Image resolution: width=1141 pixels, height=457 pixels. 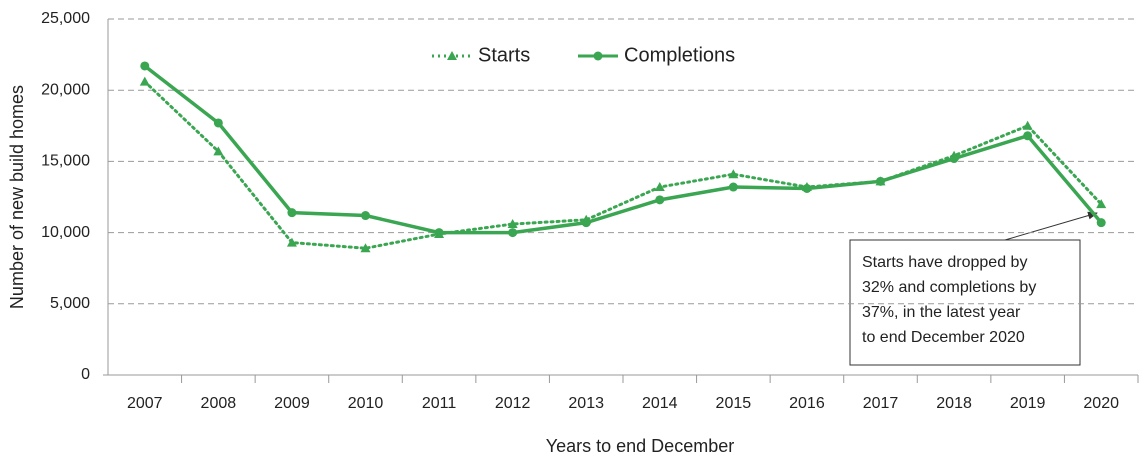 What do you see at coordinates (660, 403) in the screenshot?
I see `x-tick-label: 2014` at bounding box center [660, 403].